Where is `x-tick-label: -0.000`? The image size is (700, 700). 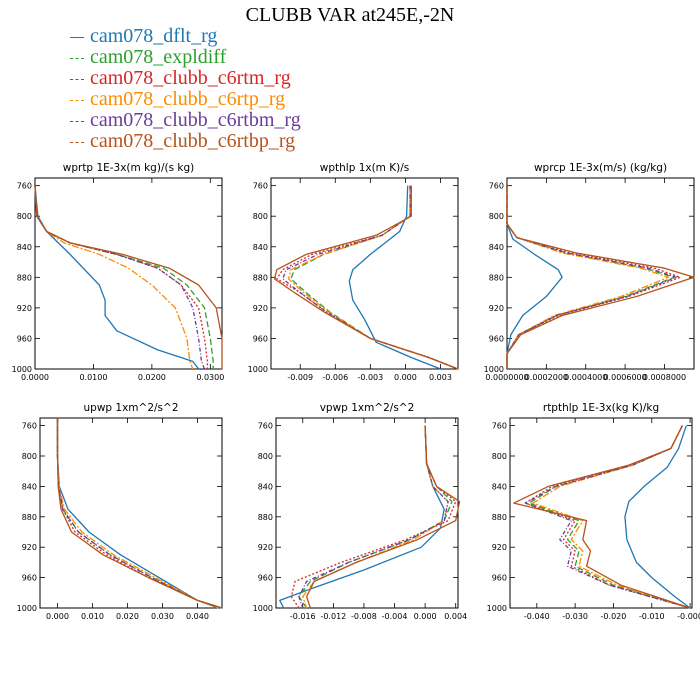 x-tick-label: -0.000 is located at coordinates (688, 616).